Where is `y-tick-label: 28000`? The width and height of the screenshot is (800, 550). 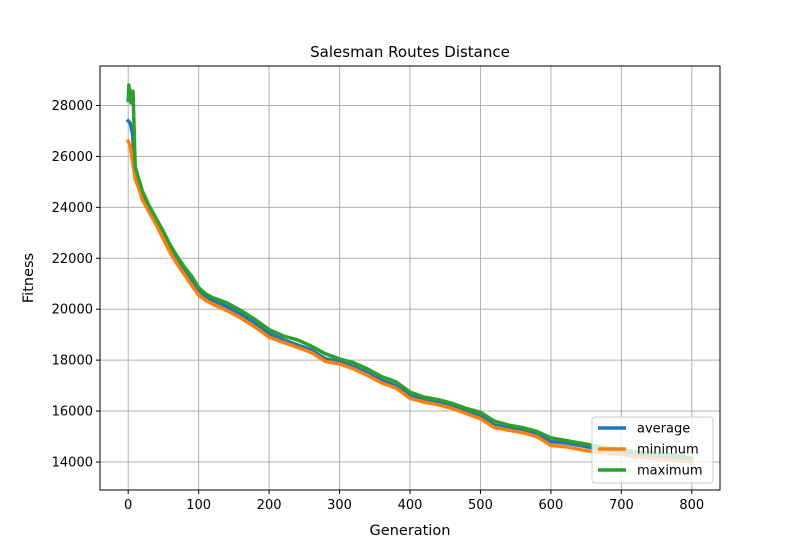
y-tick-label: 28000 is located at coordinates (72, 106).